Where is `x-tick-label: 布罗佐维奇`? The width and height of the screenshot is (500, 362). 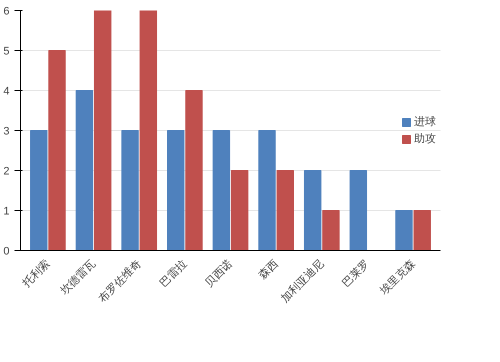
x-tick-label: 布罗佐维奇 is located at coordinates (120, 280).